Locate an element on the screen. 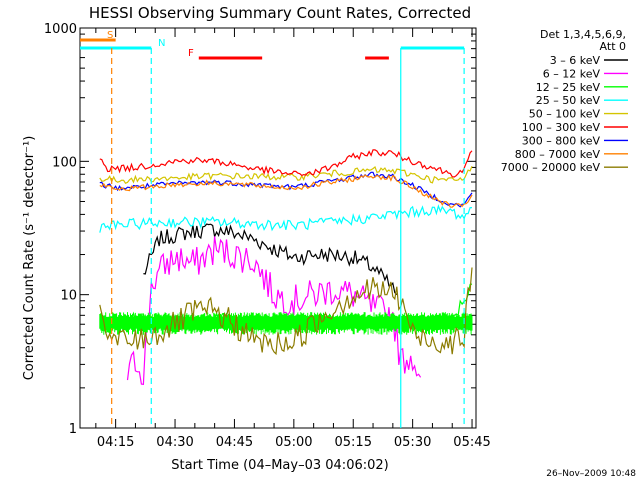 The image size is (640, 480). flag-bars: S N F is located at coordinates (272, 45).